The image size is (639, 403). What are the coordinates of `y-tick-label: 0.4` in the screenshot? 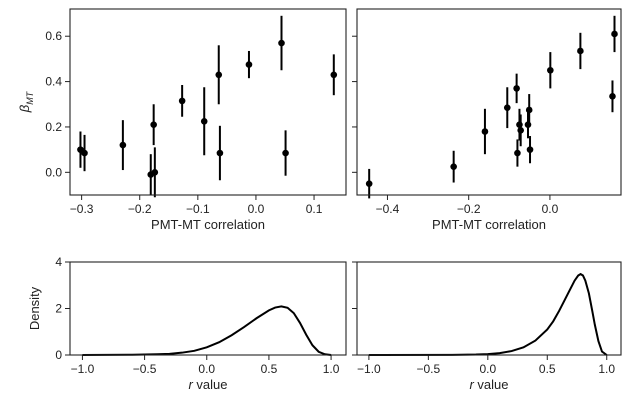 It's located at (53, 82).